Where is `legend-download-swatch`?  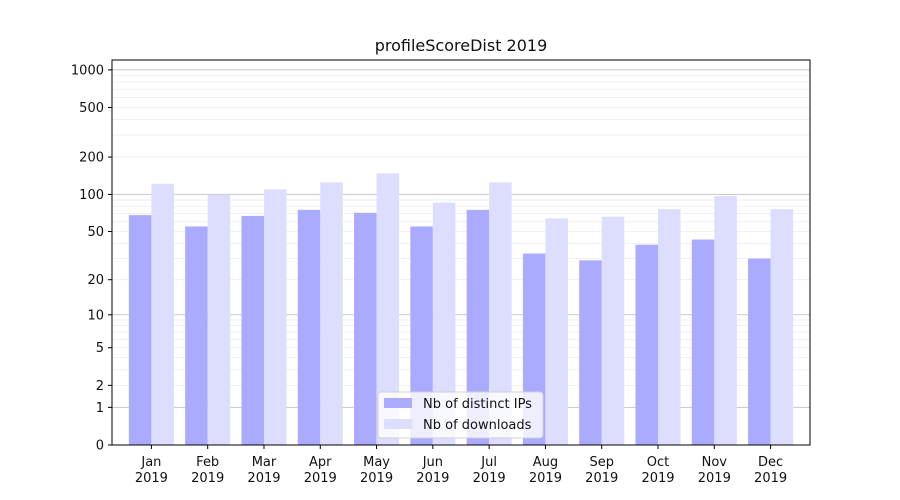
legend-download-swatch is located at coordinates (398, 424).